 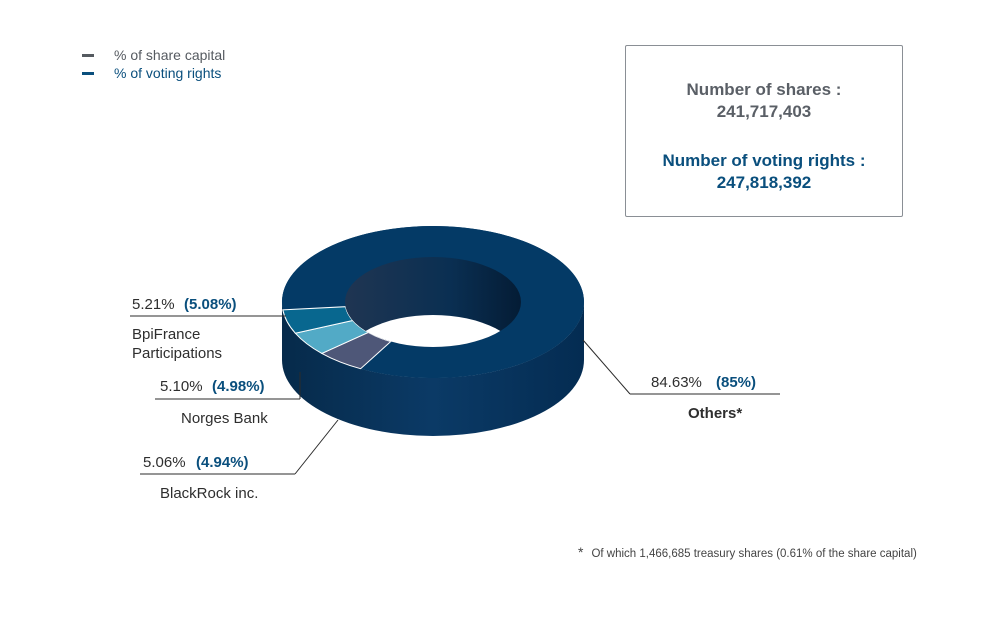 What do you see at coordinates (153, 304) in the screenshot?
I see `bpifrance-share-value: 5.21%` at bounding box center [153, 304].